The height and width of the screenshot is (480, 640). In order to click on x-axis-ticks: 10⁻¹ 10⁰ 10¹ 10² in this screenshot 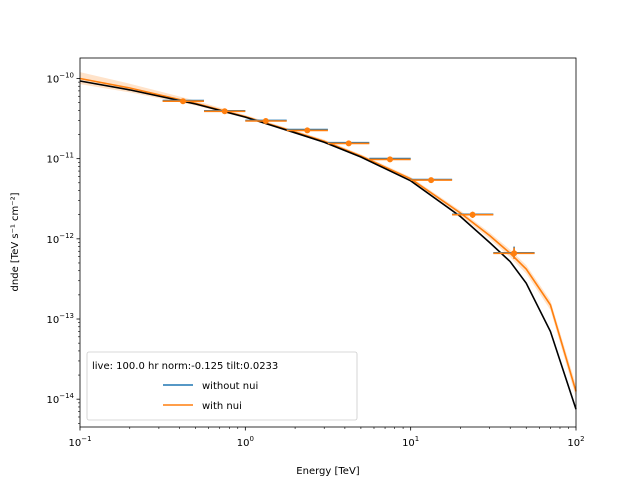, I will do `click(326, 438)`.